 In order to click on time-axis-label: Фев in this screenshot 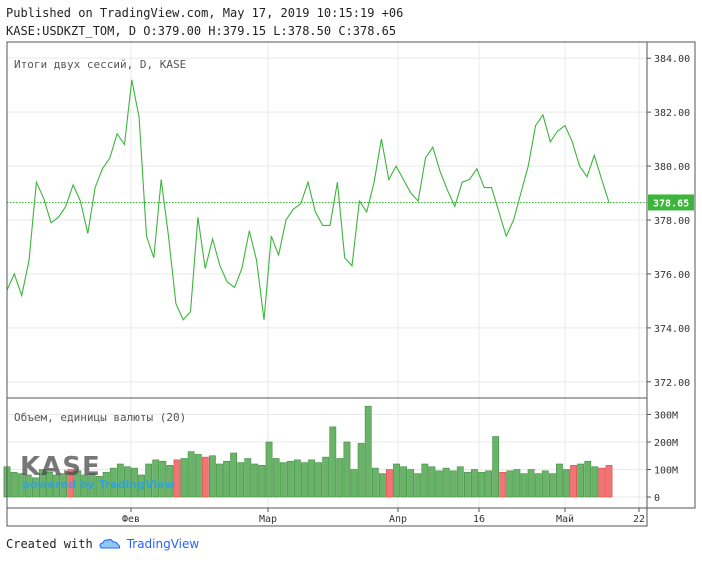, I will do `click(131, 519)`.